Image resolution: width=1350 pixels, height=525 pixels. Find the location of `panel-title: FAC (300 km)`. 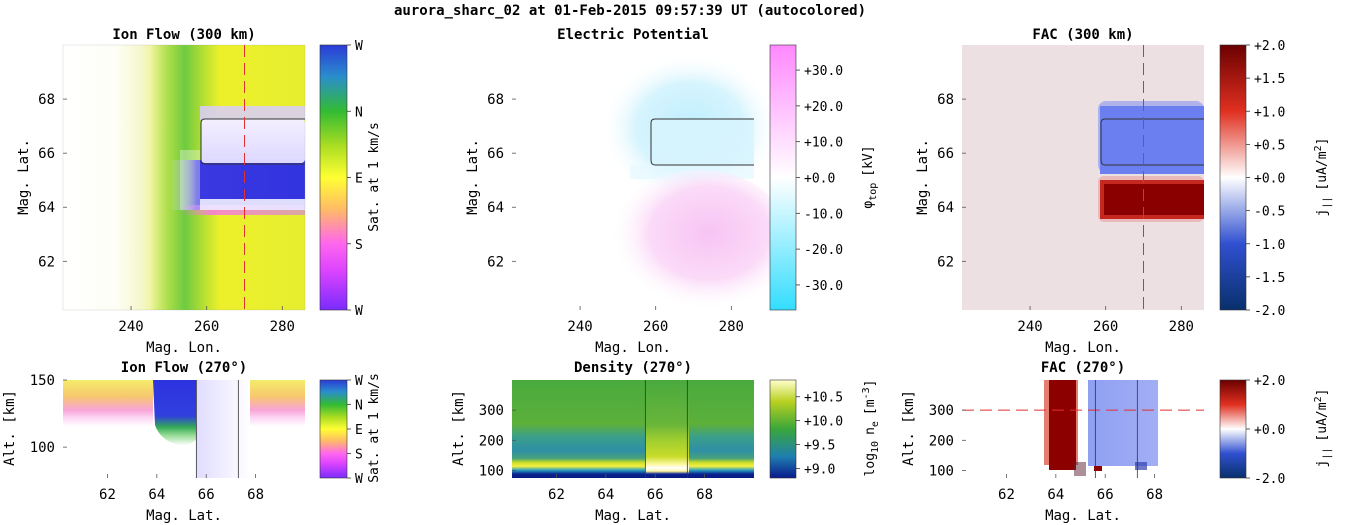

panel-title: FAC (300 km) is located at coordinates (1082, 35).